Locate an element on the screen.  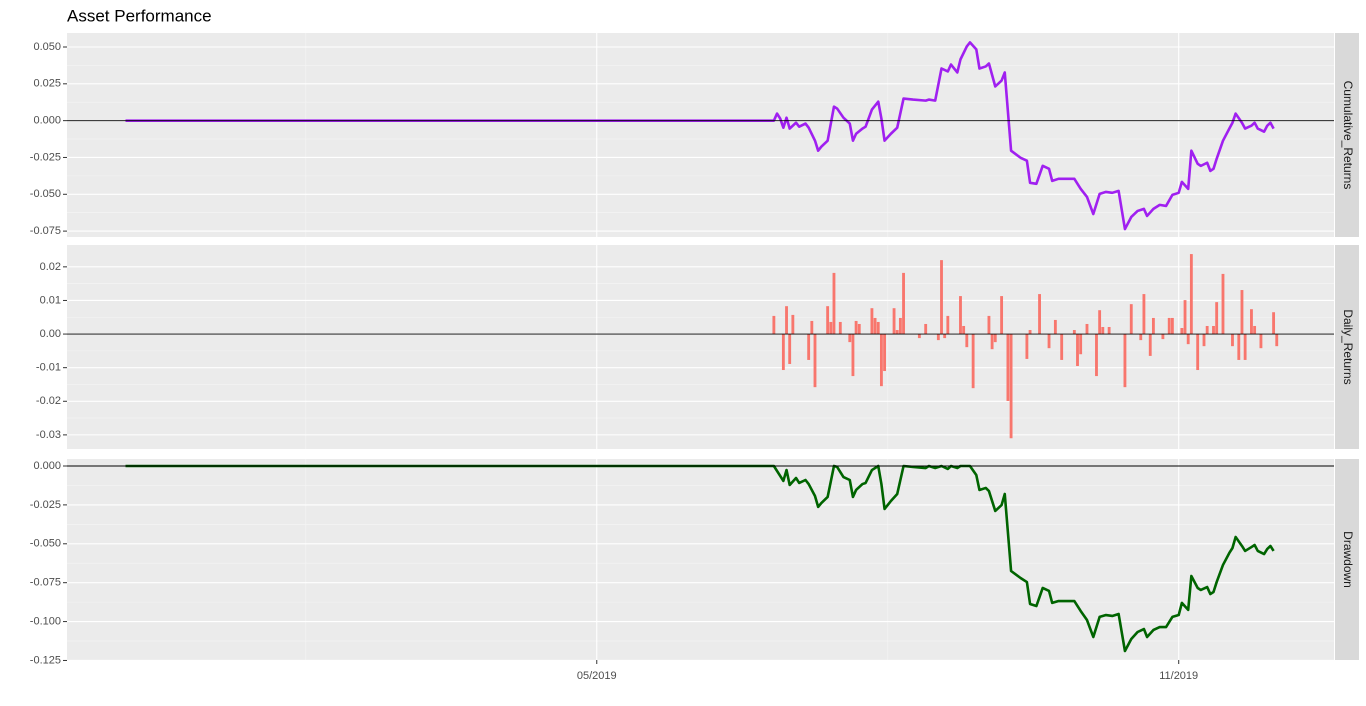
strip-label: Cumulative_Returns is located at coordinates (1348, 135).